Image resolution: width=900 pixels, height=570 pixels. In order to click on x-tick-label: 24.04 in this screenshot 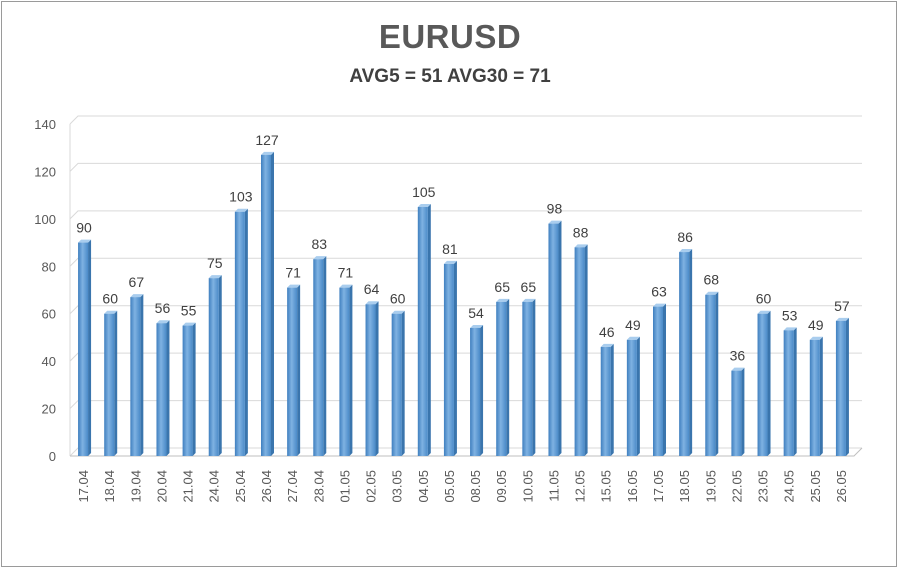, I will do `click(214, 486)`.